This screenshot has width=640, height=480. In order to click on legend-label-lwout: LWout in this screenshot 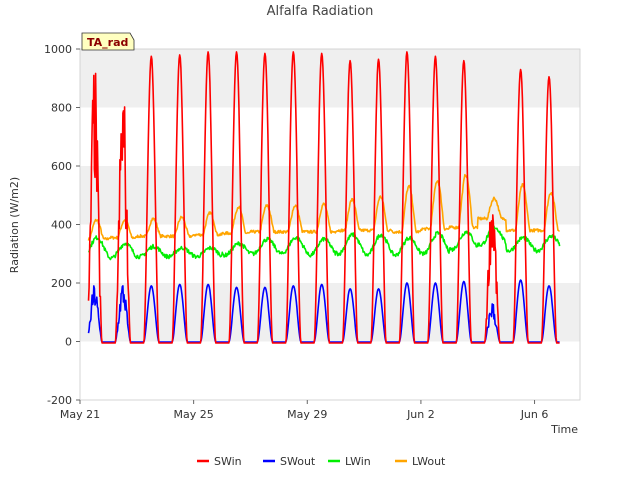, I will do `click(429, 461)`.